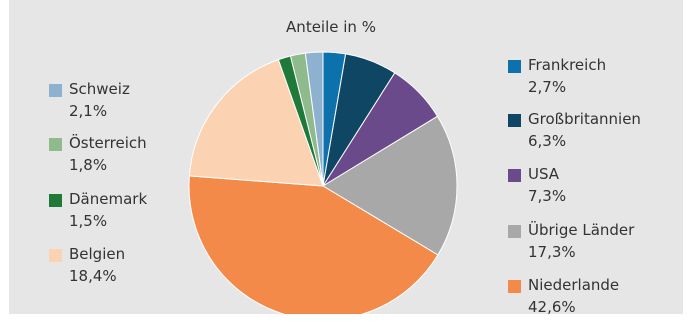 The height and width of the screenshot is (326, 692). I want to click on legend-label: Übrige Länder, so click(581, 230).